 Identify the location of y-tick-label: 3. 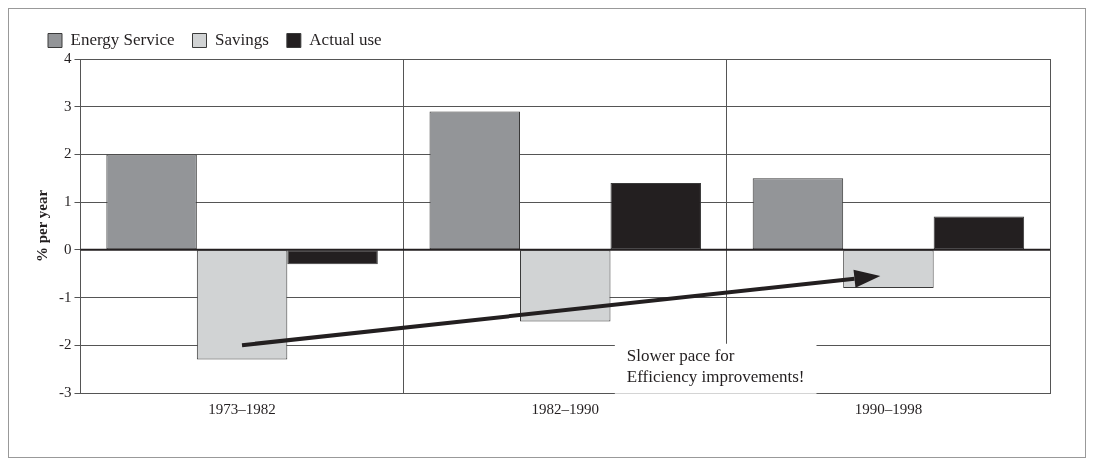
(68, 105).